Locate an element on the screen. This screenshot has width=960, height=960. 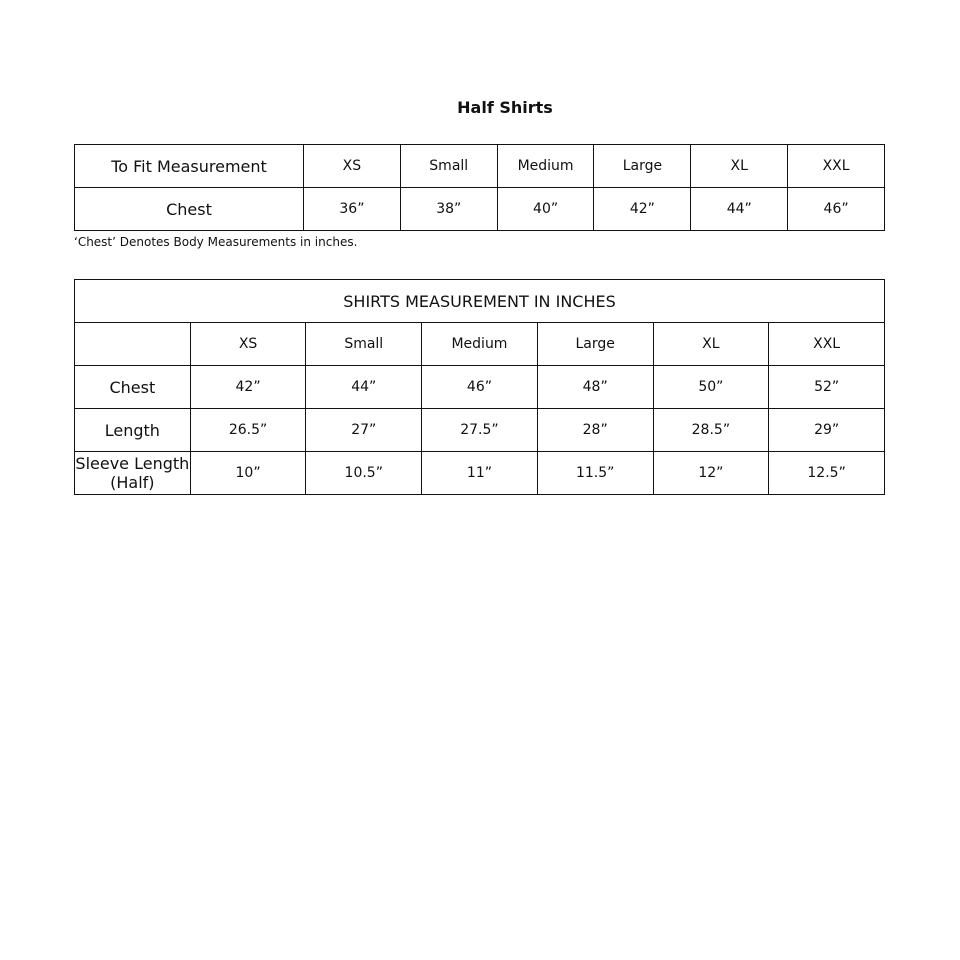
table-cell: 27” is located at coordinates (364, 430).